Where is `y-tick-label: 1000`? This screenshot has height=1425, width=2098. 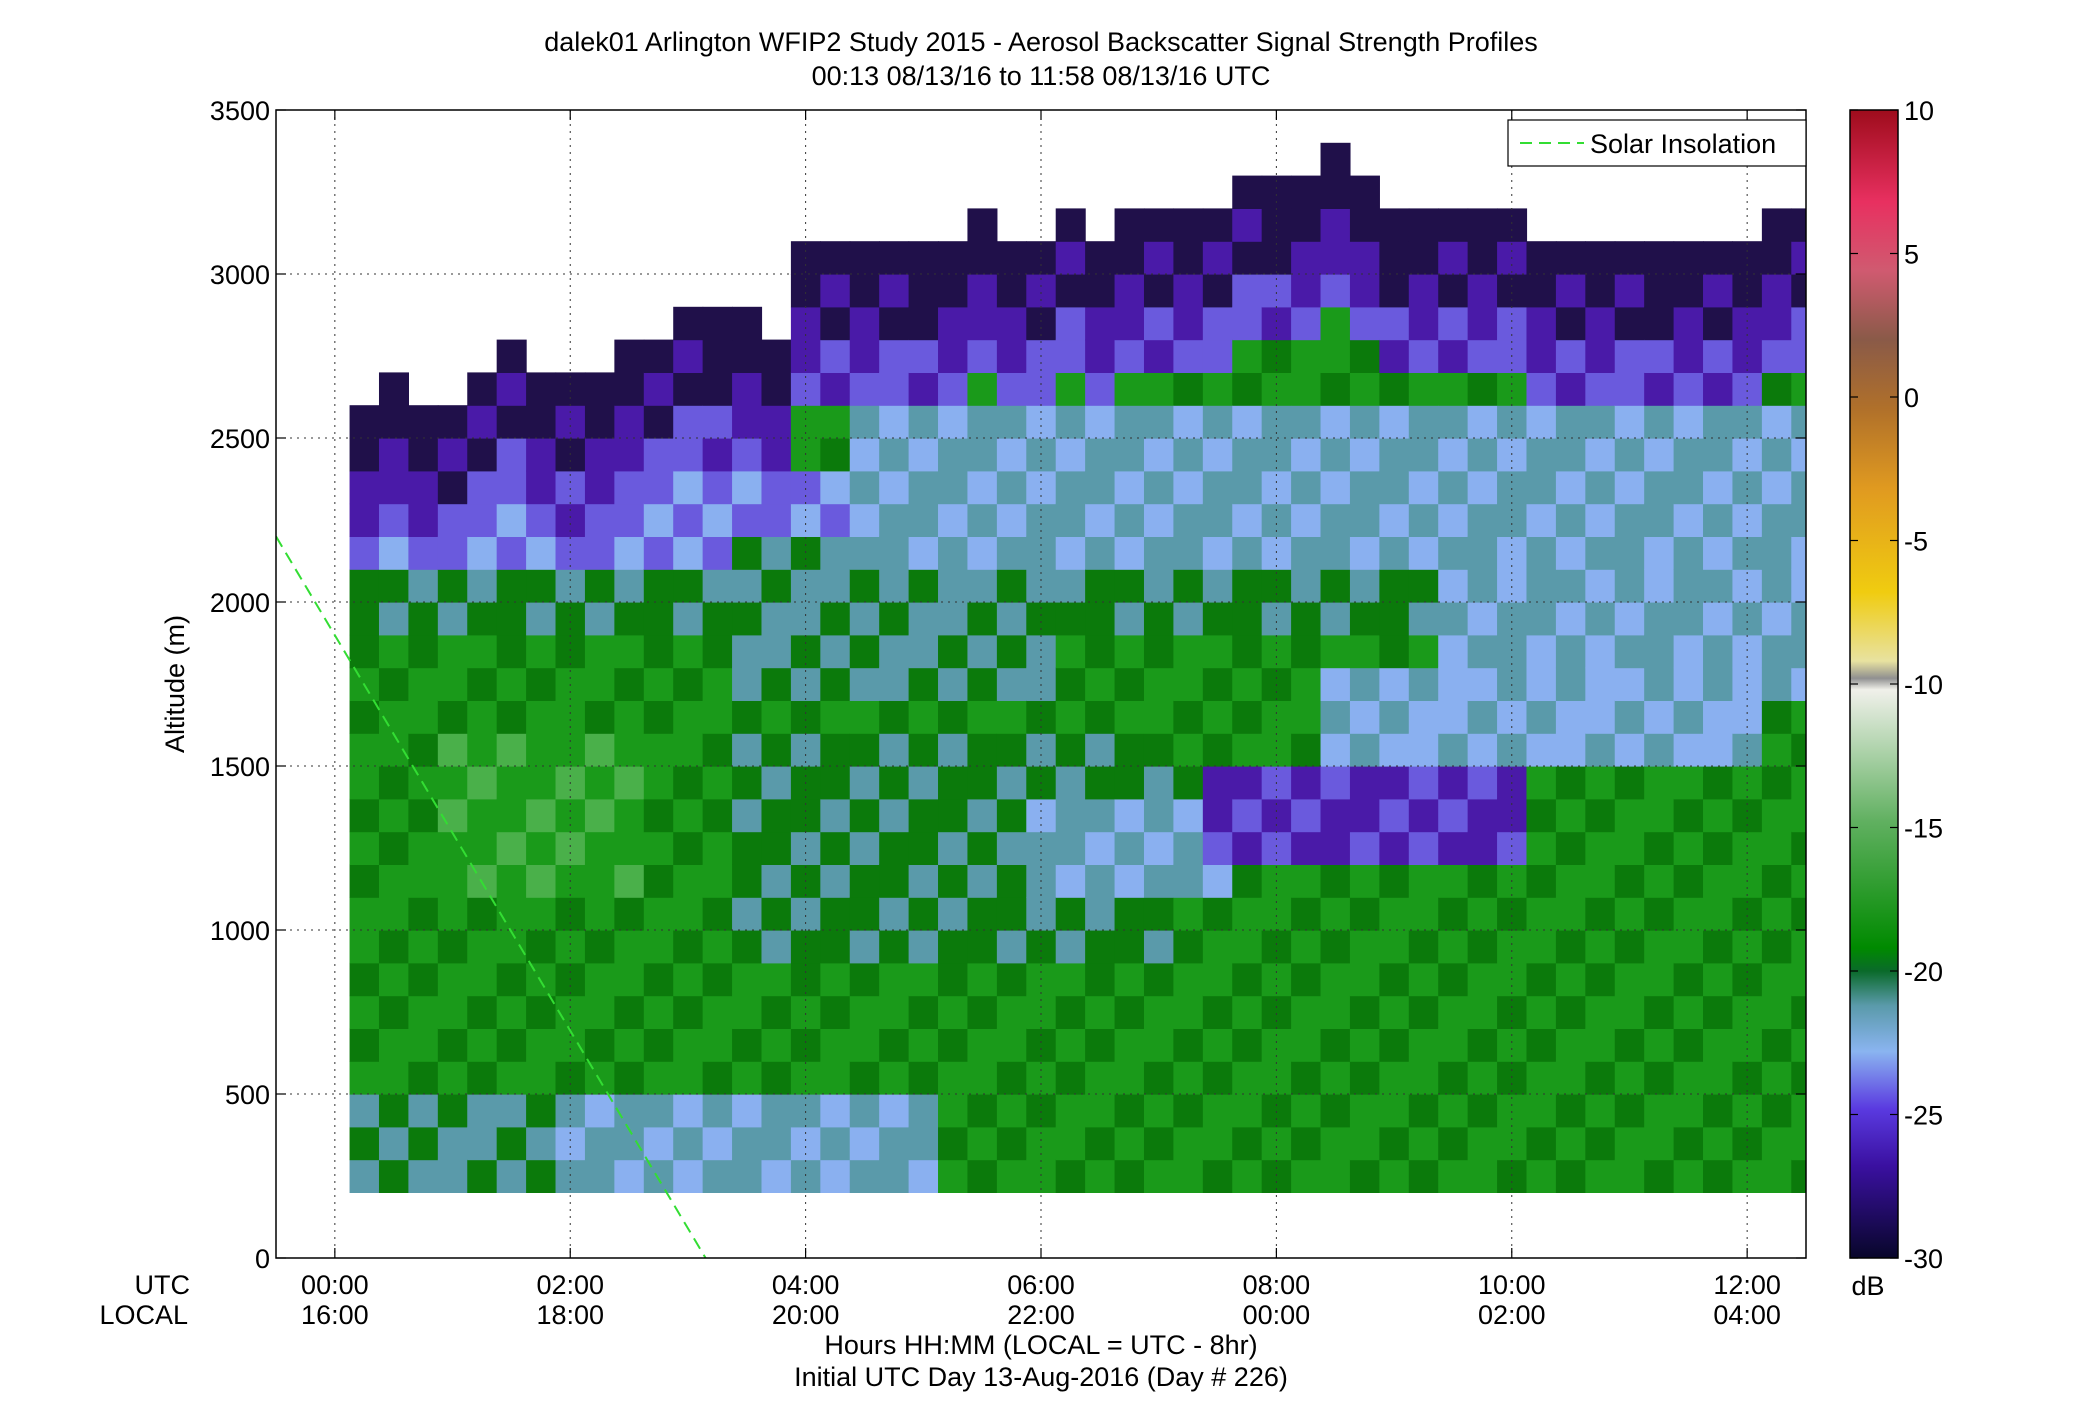
y-tick-label: 1000 is located at coordinates (240, 931).